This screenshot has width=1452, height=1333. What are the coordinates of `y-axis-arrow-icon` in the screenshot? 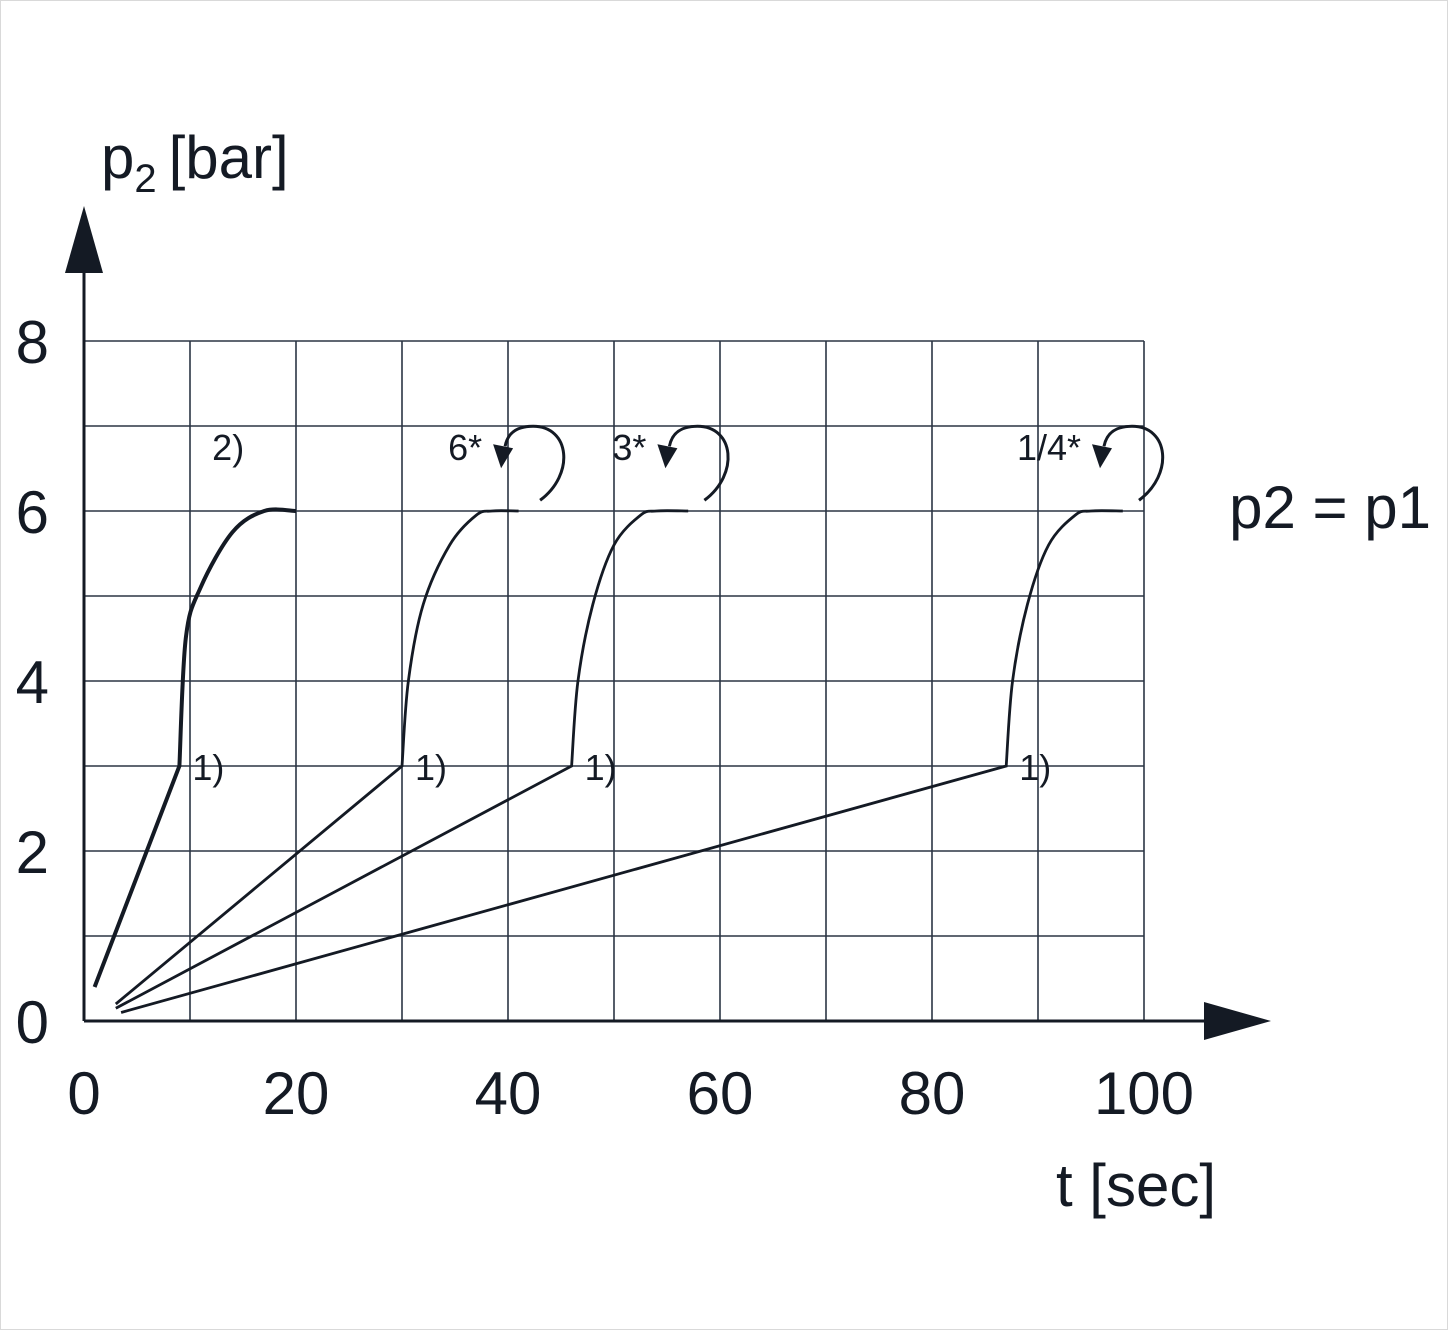 It's located at (84, 239).